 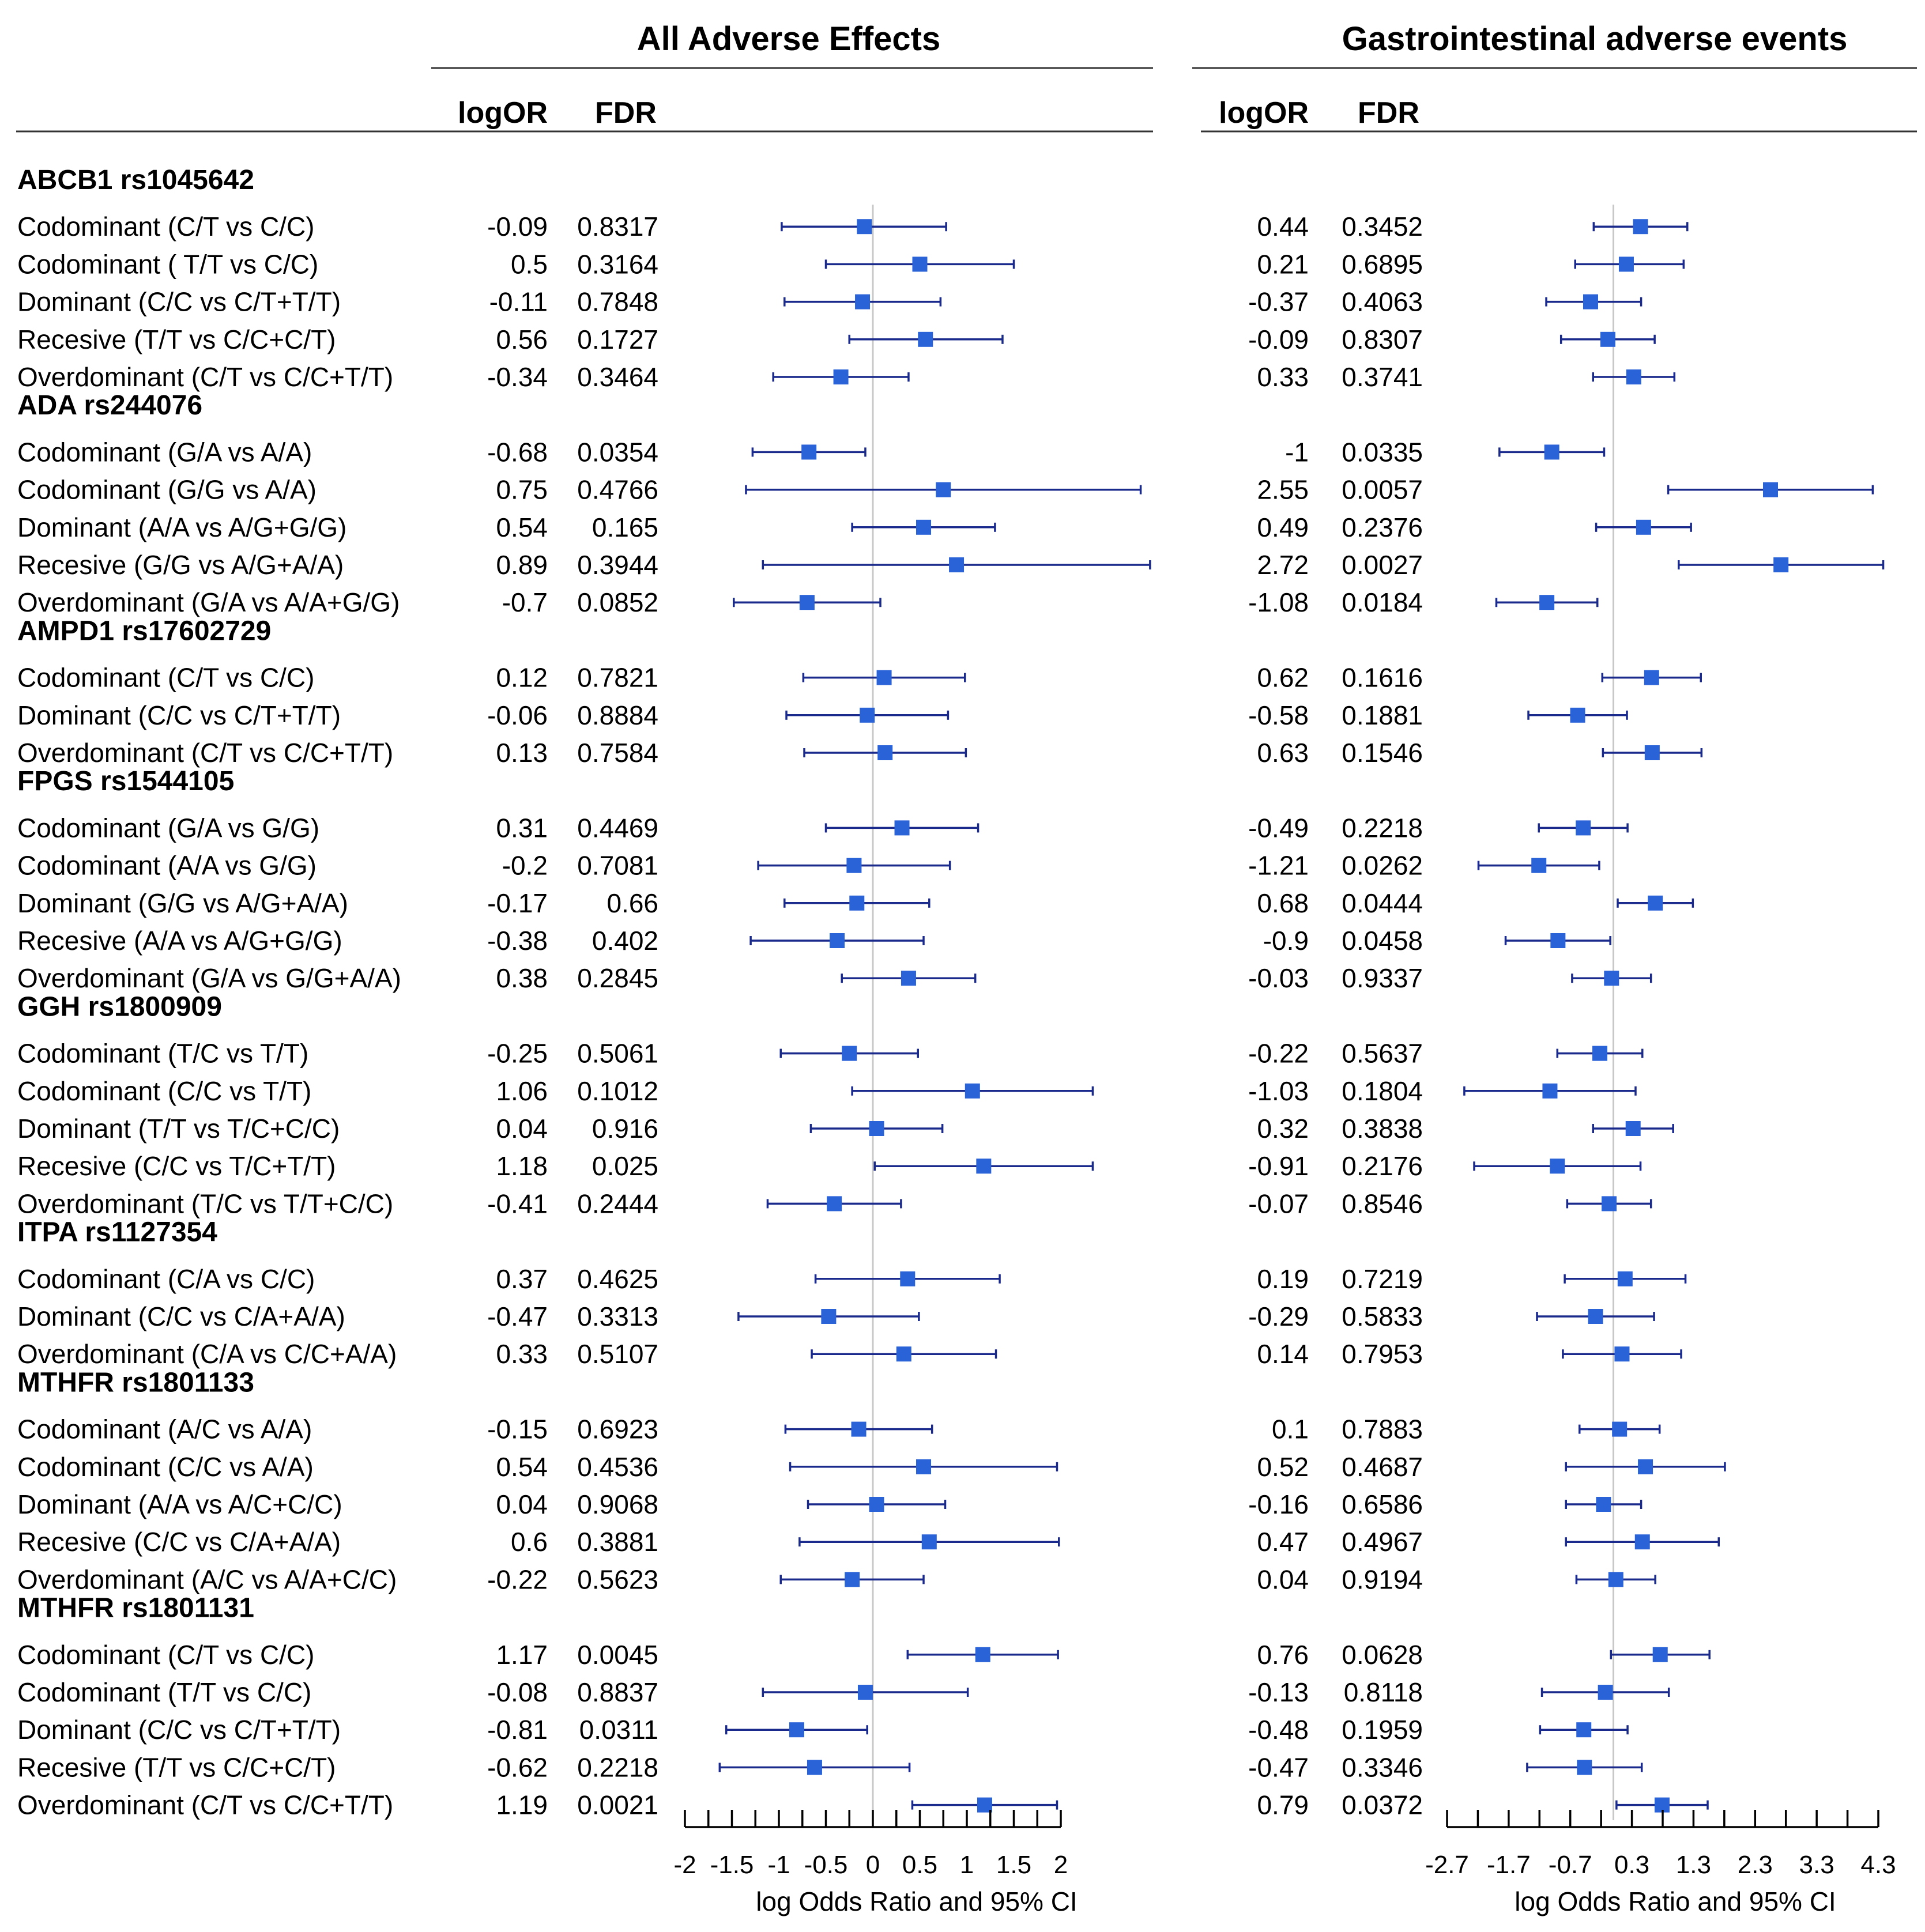 I want to click on row-label: Dominant (A/A vs A/C+C/C), so click(x=179, y=1504).